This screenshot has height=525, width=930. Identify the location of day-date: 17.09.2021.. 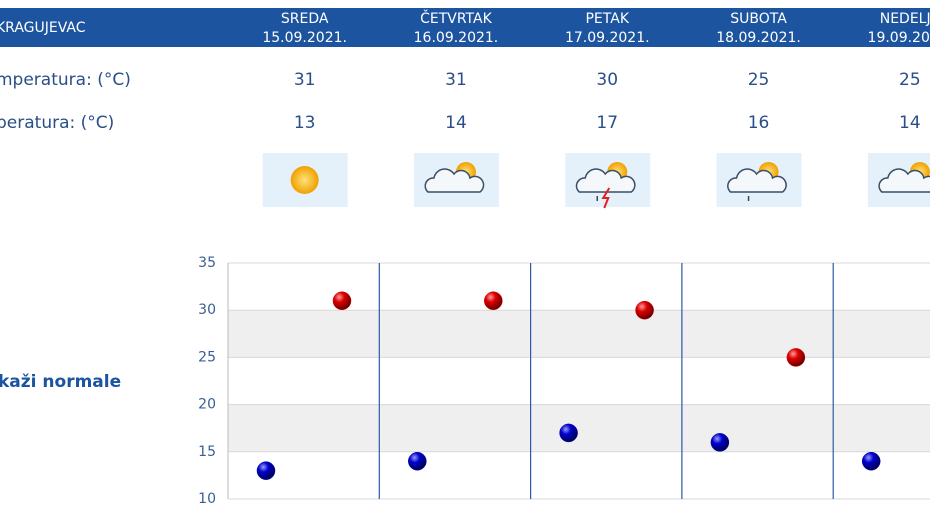
(607, 38).